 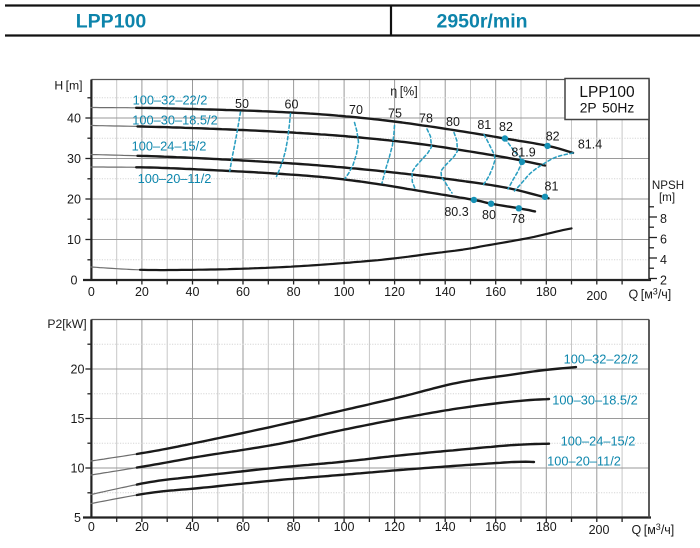 I want to click on svg-text: H [m], so click(x=68, y=85).